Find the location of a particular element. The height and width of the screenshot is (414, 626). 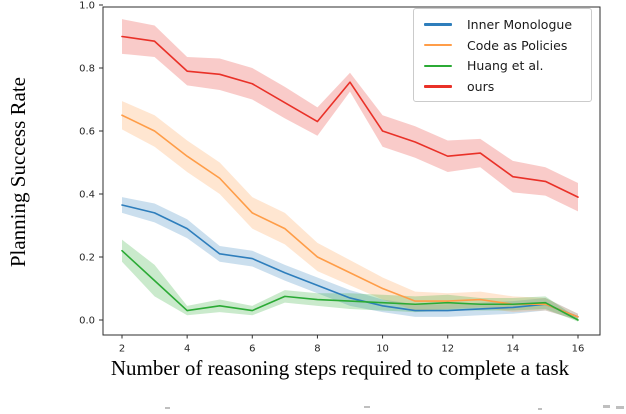

legend-label: ours is located at coordinates (481, 87).